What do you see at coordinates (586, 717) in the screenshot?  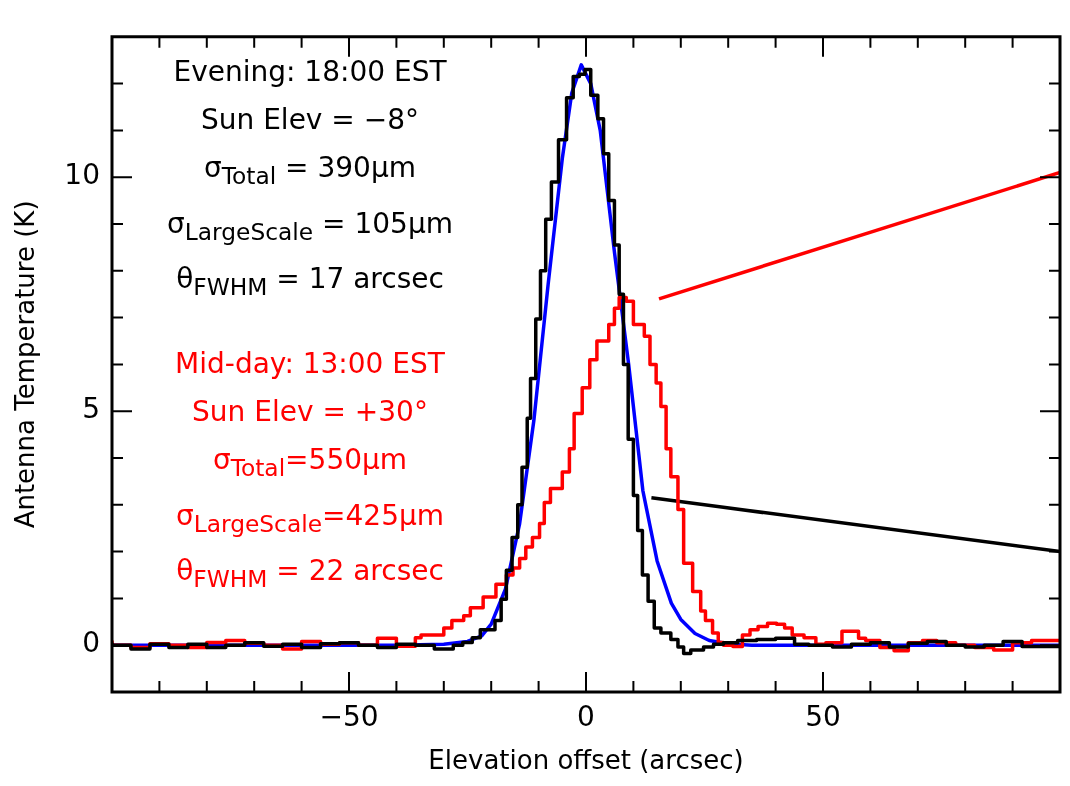 I see `x-tick-label: 0` at bounding box center [586, 717].